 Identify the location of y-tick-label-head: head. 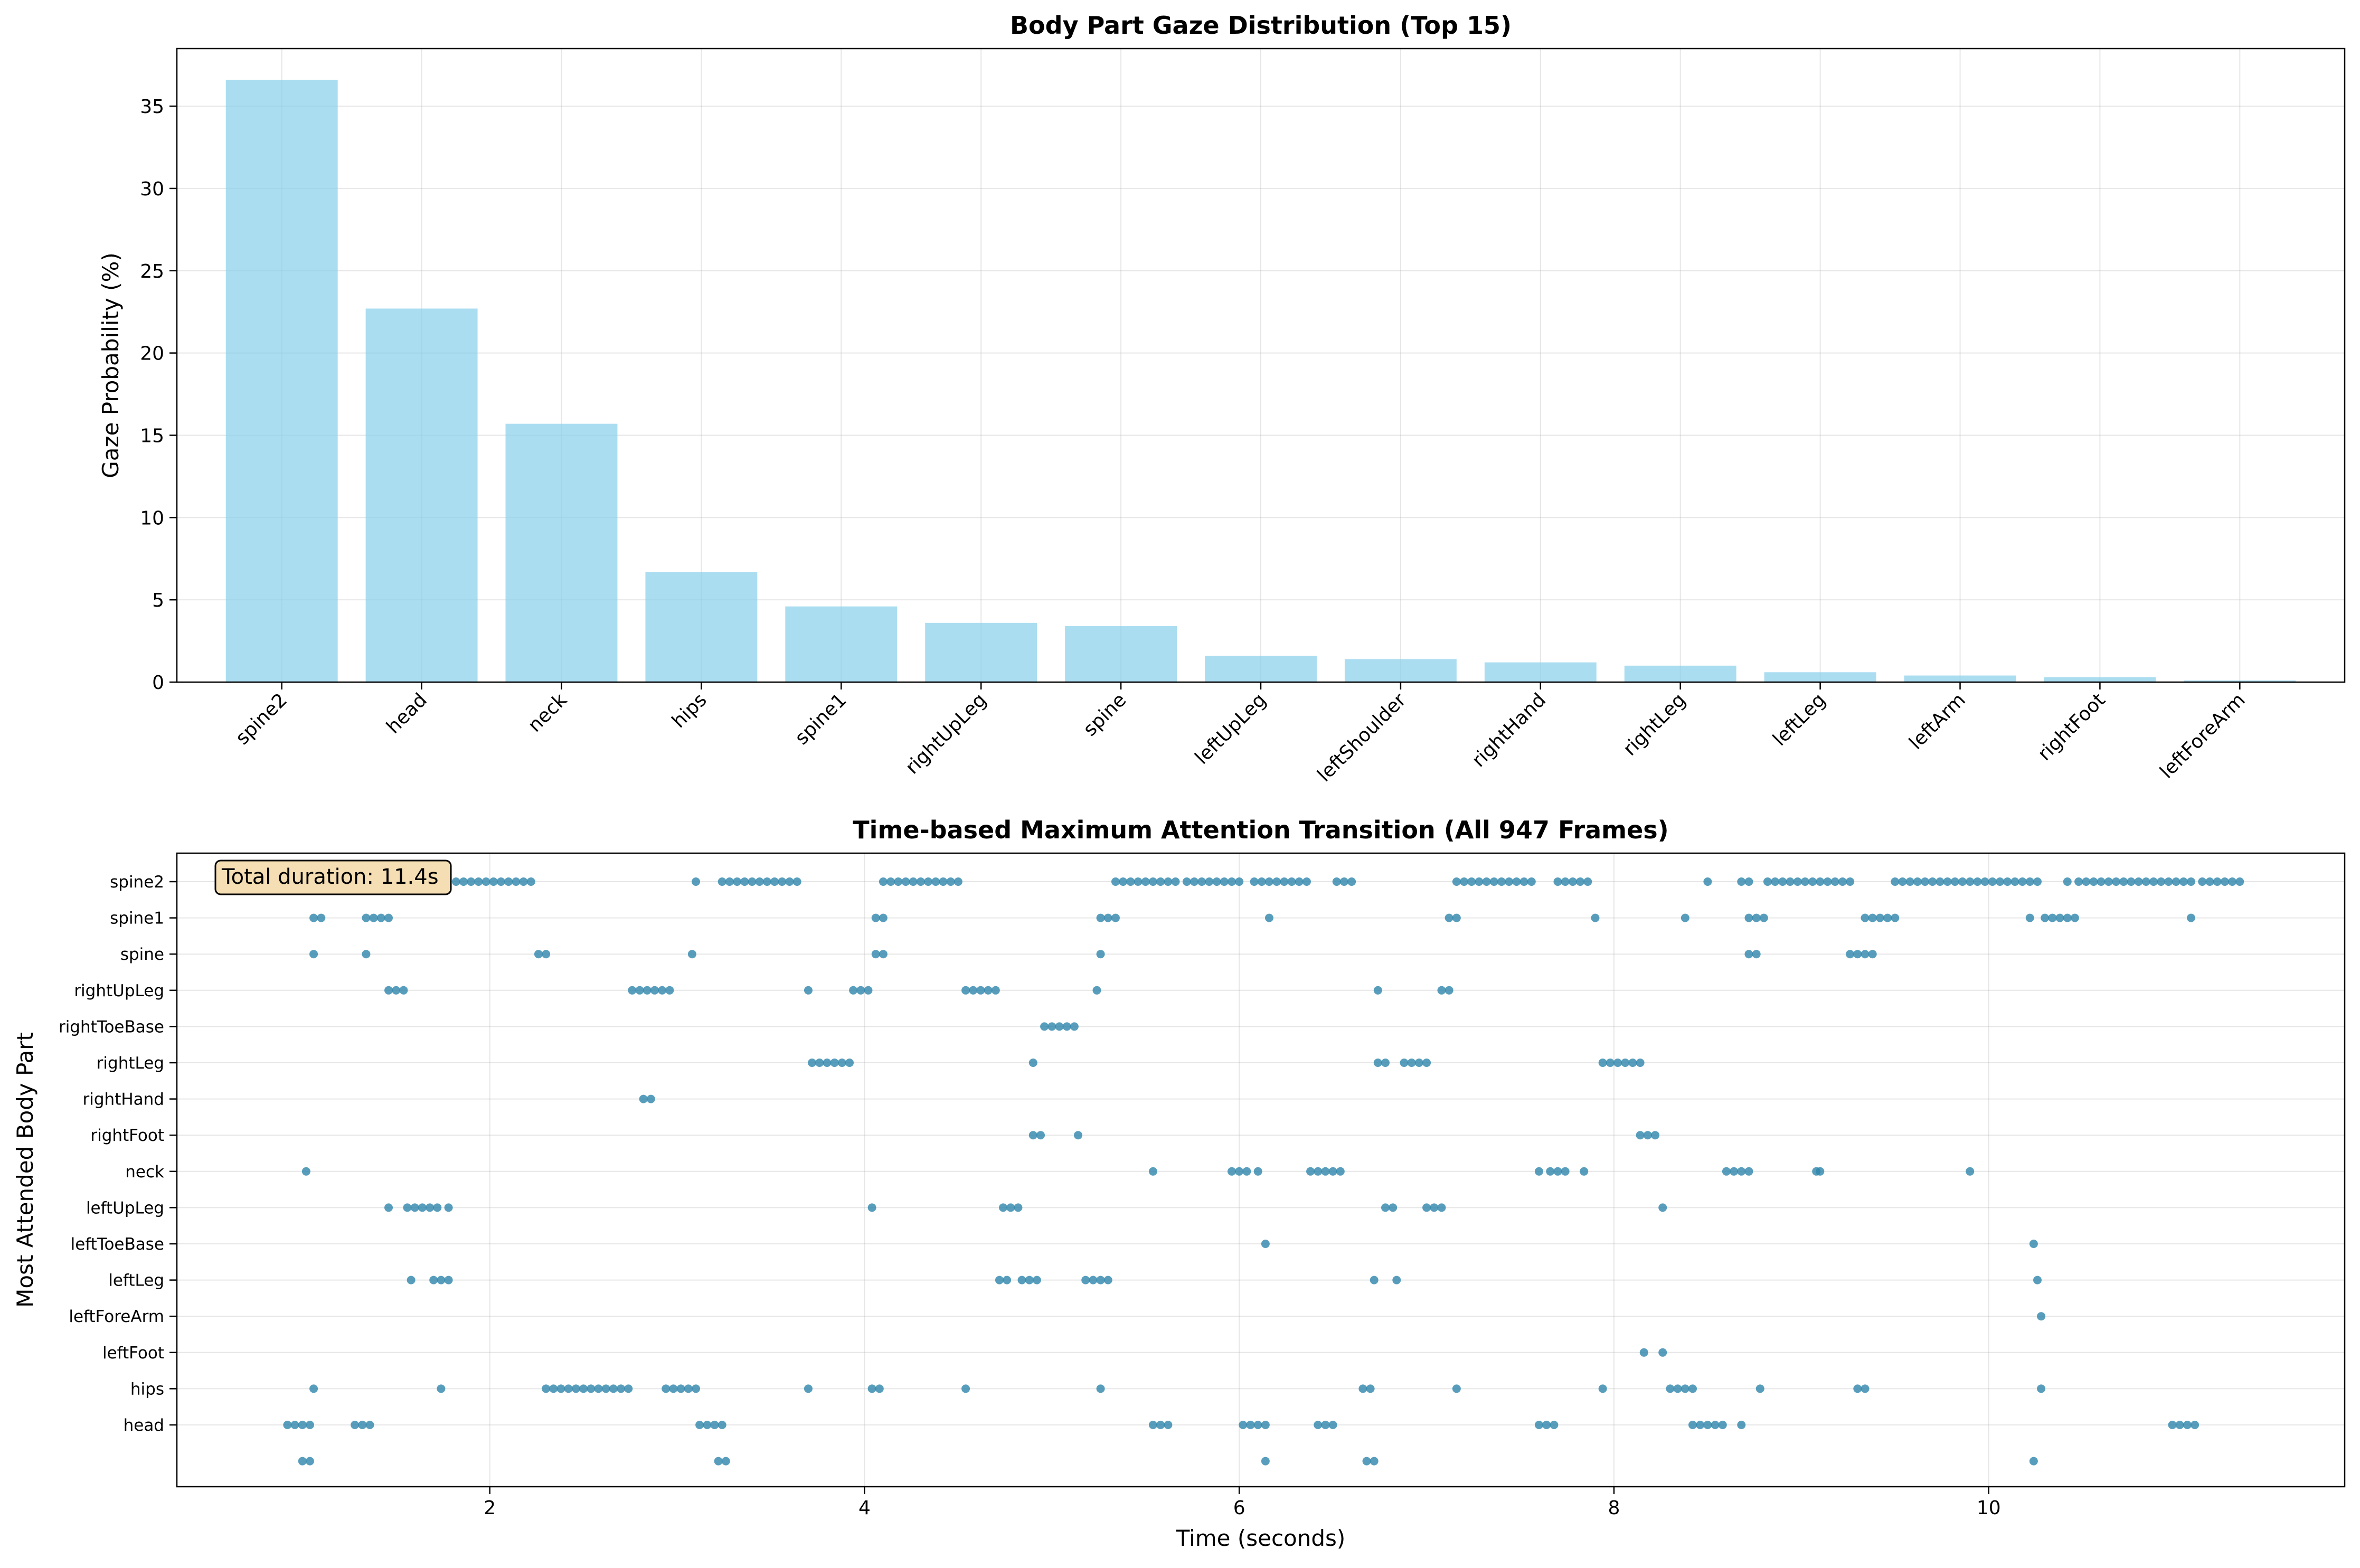
(144, 1425).